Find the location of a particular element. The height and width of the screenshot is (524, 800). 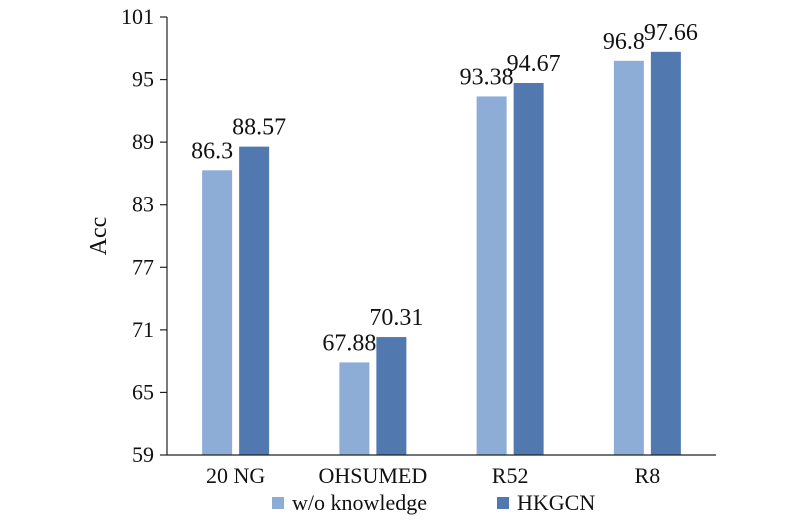

y-tick-label: 83 is located at coordinates (143, 204).